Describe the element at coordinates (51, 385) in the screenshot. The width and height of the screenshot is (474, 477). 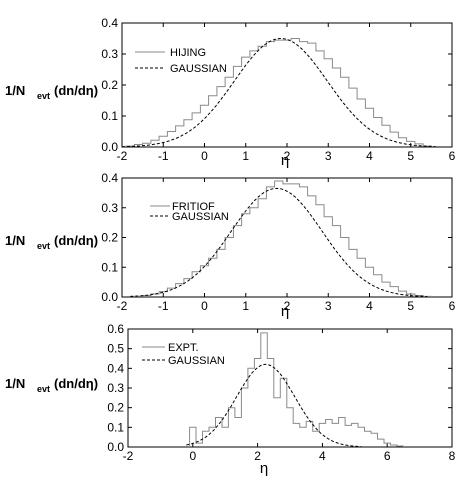
I see `panel-3-ylabel: 1/N evt (dn/dη)` at that location.